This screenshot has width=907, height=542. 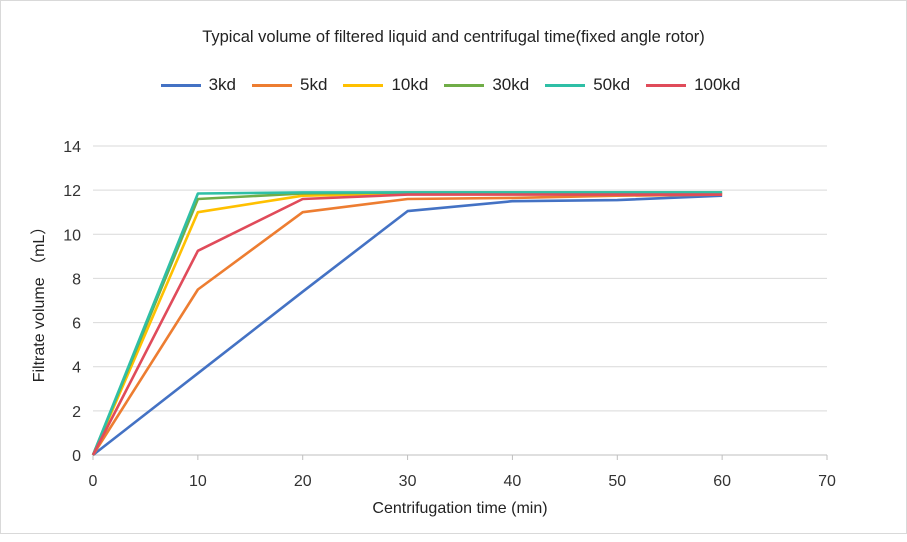 I want to click on y-tick-label: 2, so click(x=76, y=412).